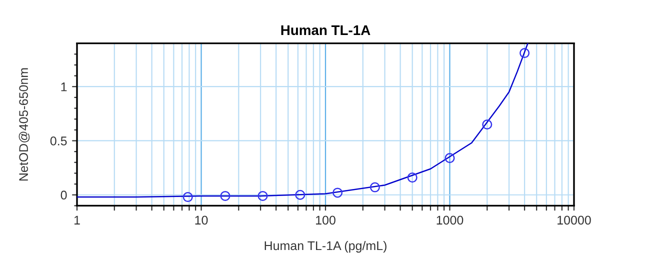 The width and height of the screenshot is (650, 263). What do you see at coordinates (64, 87) in the screenshot?
I see `y-tick-label: 1` at bounding box center [64, 87].